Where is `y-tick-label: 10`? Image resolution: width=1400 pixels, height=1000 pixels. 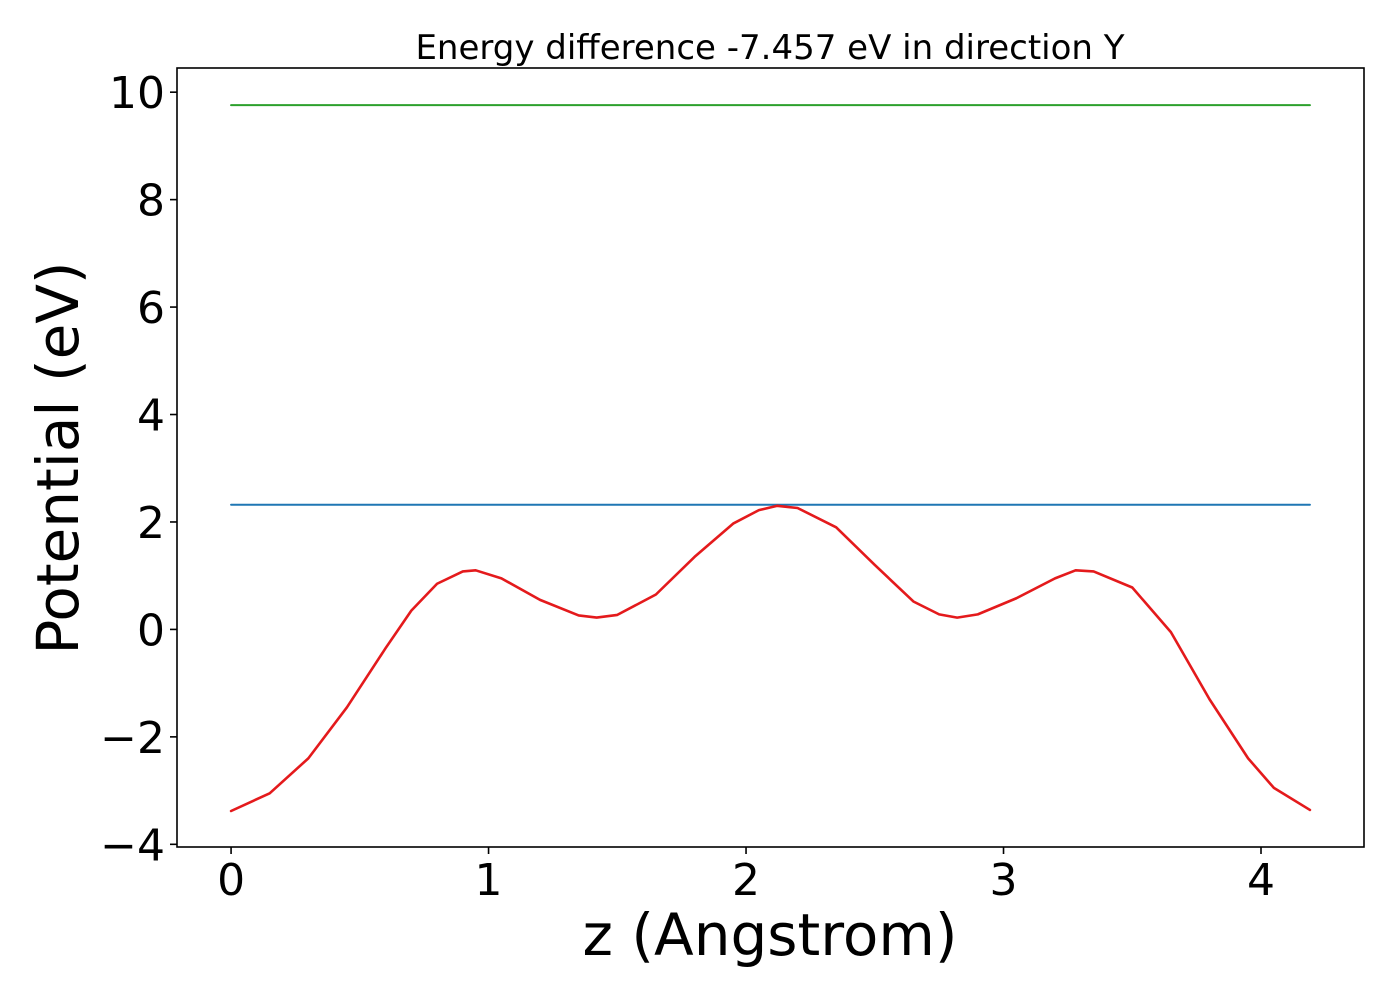 y-tick-label: 10 is located at coordinates (137, 93).